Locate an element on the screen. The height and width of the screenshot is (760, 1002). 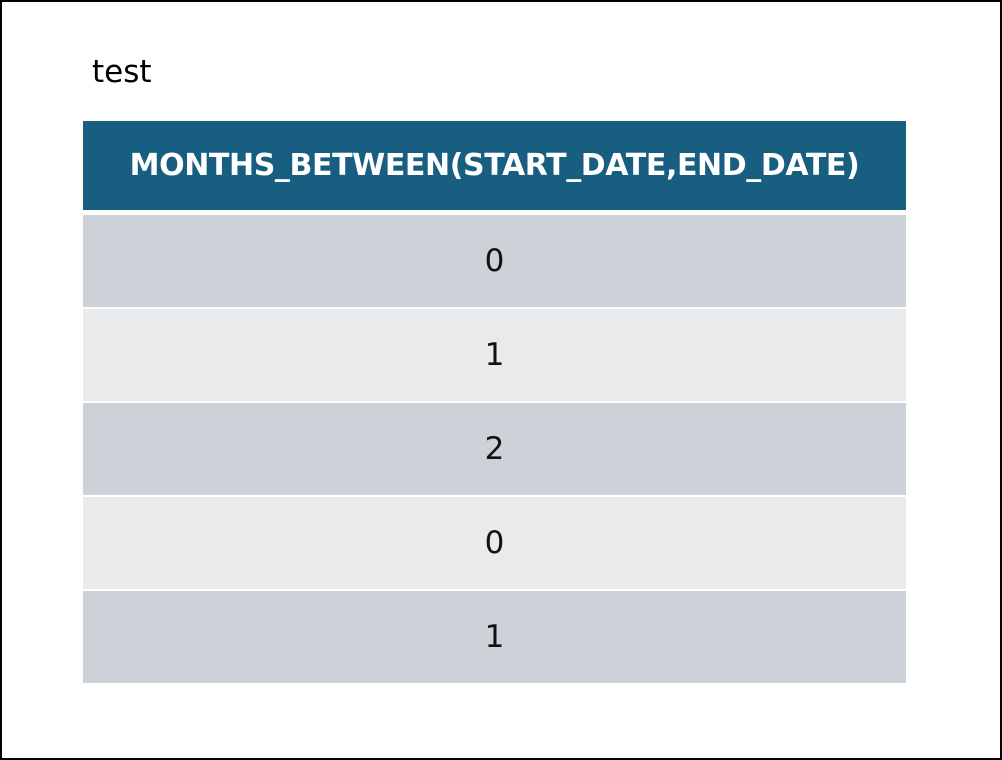
table-row: 2 is located at coordinates (494, 448).